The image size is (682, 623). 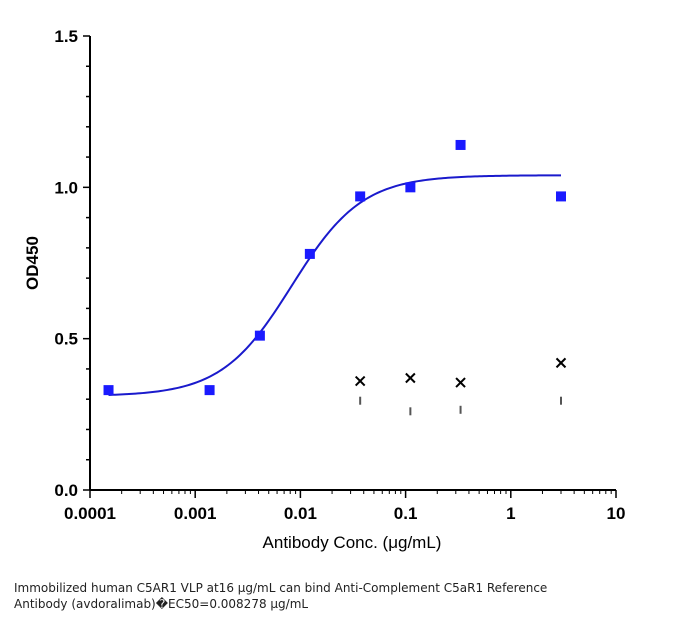 I want to click on x-tick-label: 0.0001, so click(x=90, y=513).